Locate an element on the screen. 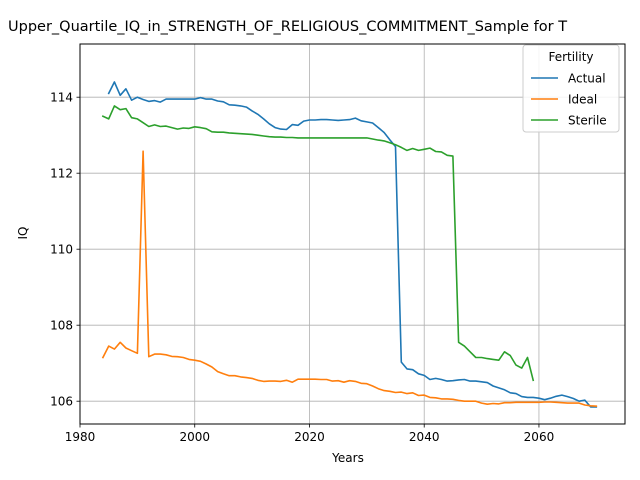 This screenshot has width=640, height=480. x-tick-label: 1980 is located at coordinates (80, 437).